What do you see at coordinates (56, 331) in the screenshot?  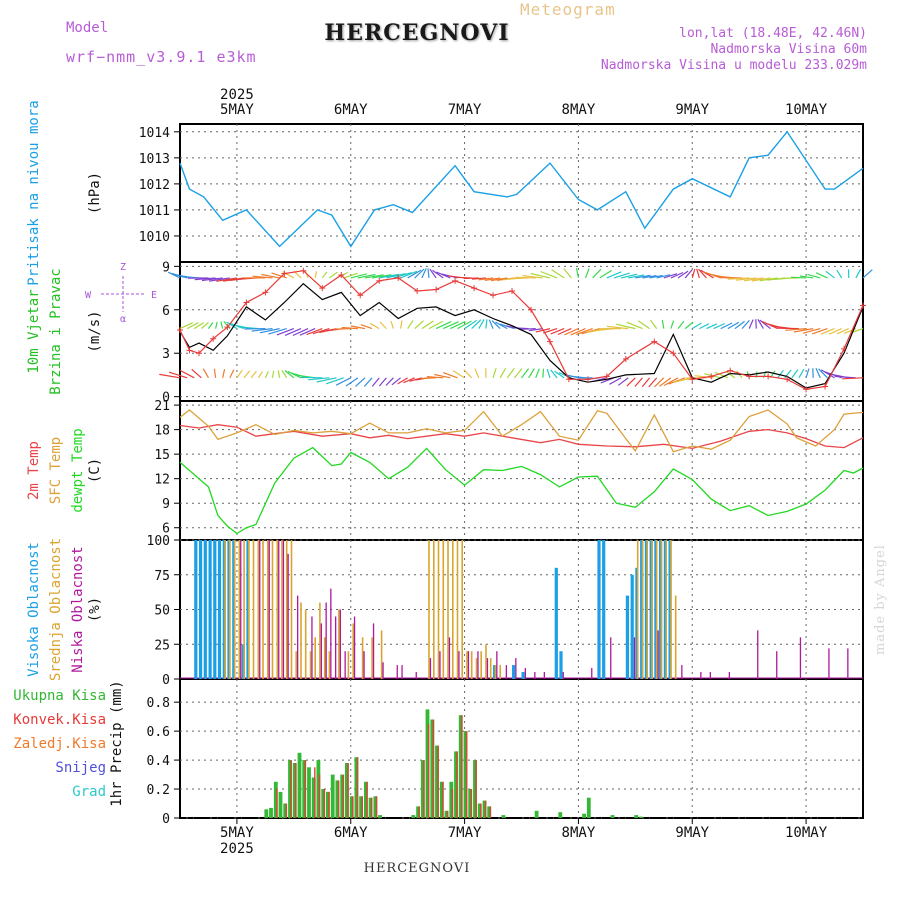 I see `wind-title-line: Brzina i Pravac` at bounding box center [56, 331].